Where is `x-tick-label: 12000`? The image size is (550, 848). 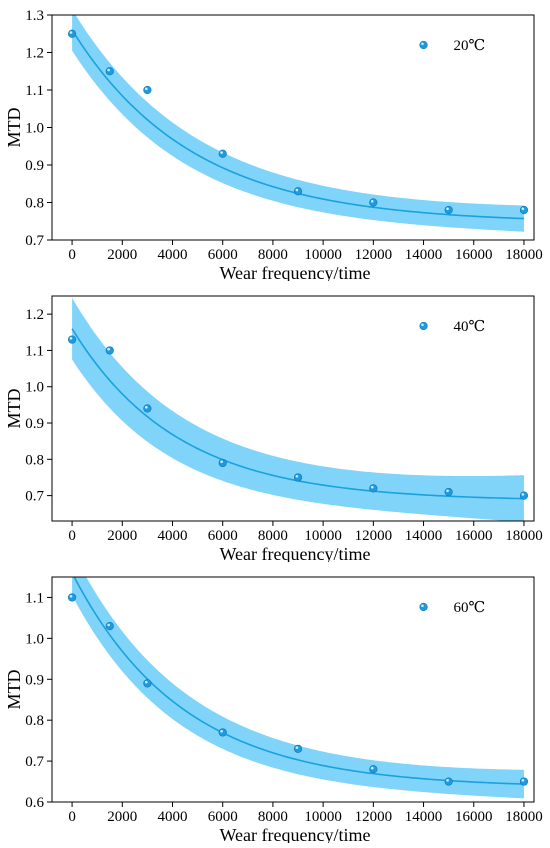
x-tick-label: 12000 is located at coordinates (374, 255).